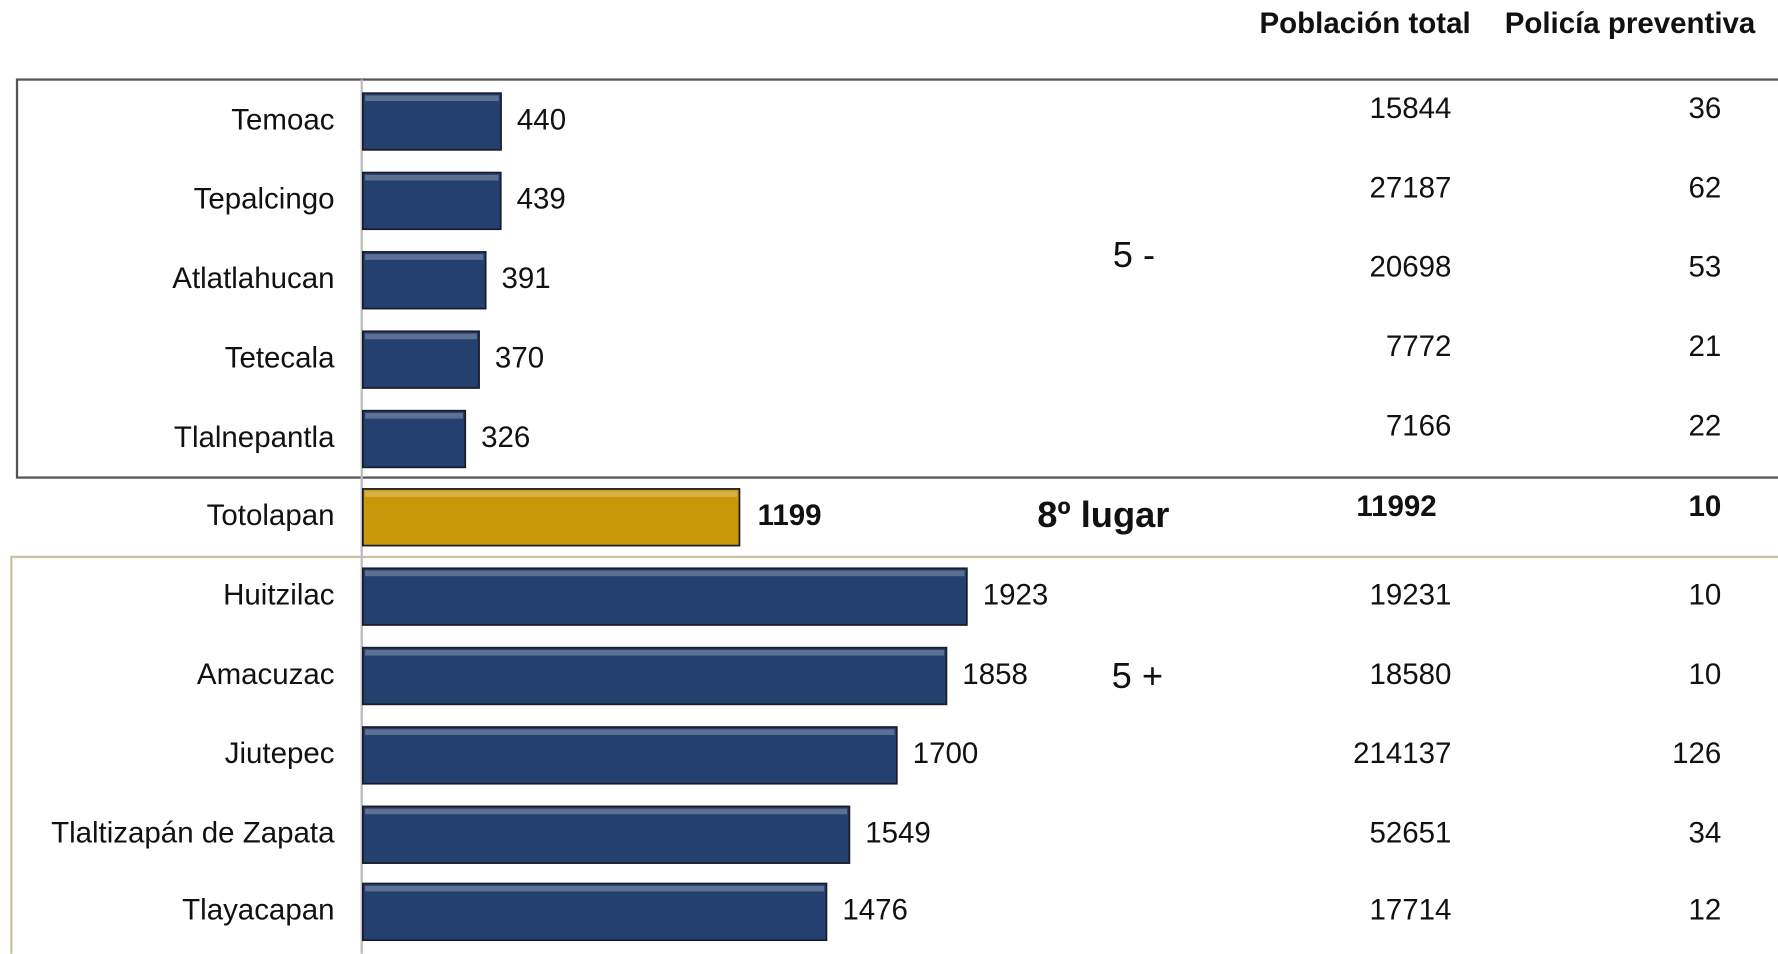 The width and height of the screenshot is (1778, 954). Describe the element at coordinates (898, 833) in the screenshot. I see `value-label: 1549` at that location.